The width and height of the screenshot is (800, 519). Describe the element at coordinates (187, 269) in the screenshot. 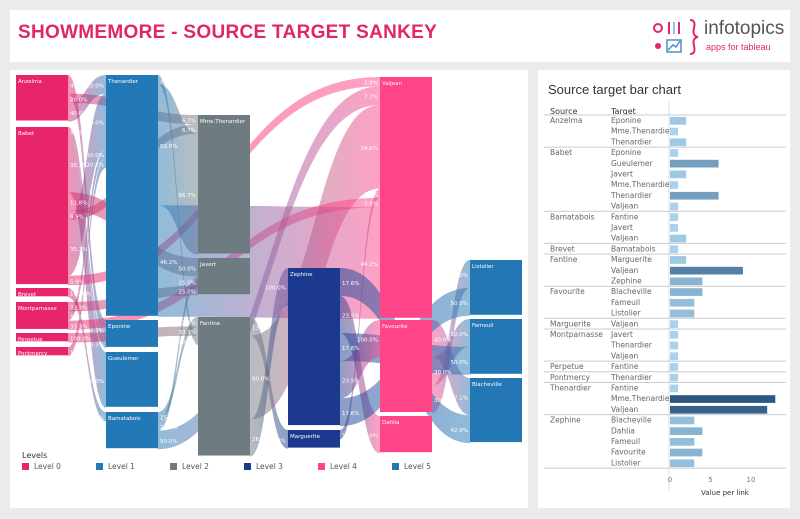

I see `link-target-percent: 50.0%` at that location.